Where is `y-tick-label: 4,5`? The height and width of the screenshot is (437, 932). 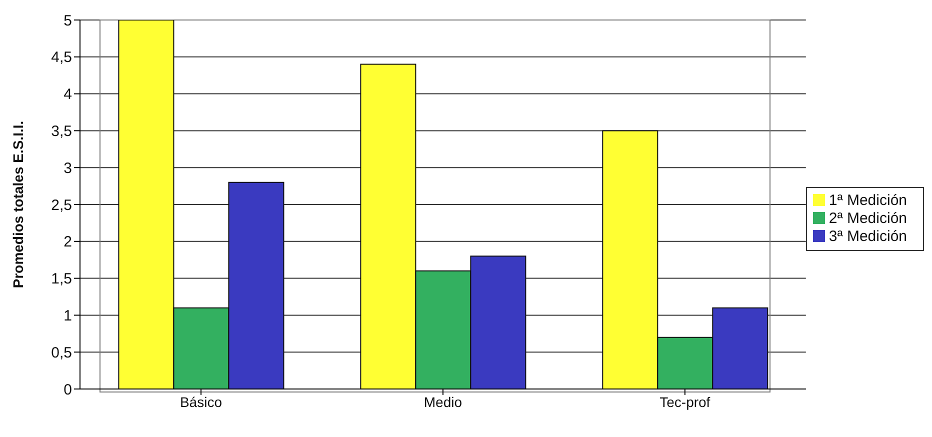 y-tick-label: 4,5 is located at coordinates (61, 57).